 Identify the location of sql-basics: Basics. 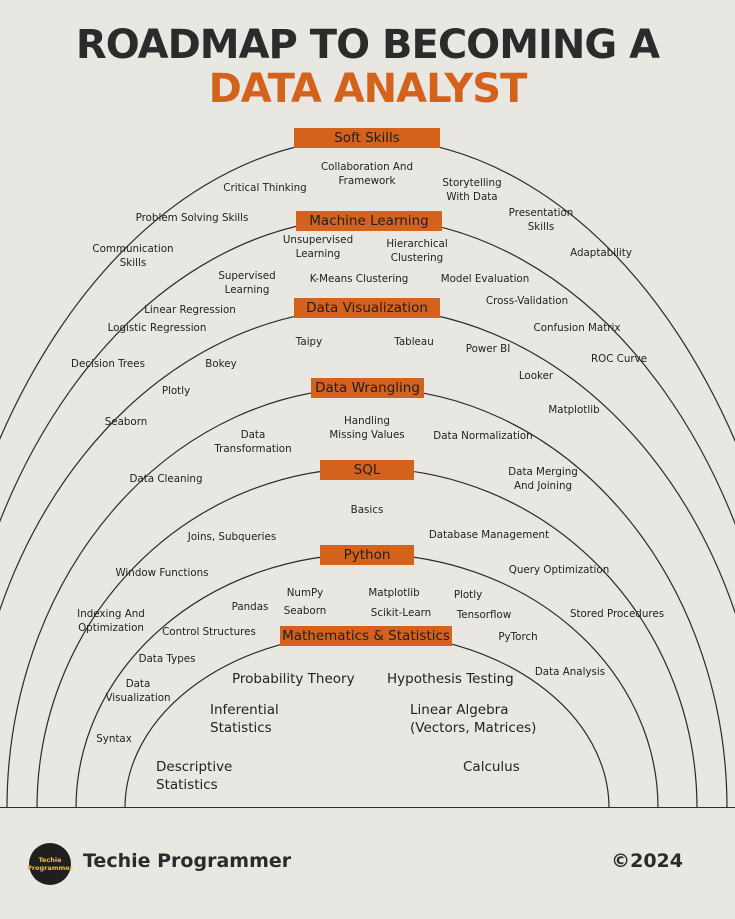
(367, 510).